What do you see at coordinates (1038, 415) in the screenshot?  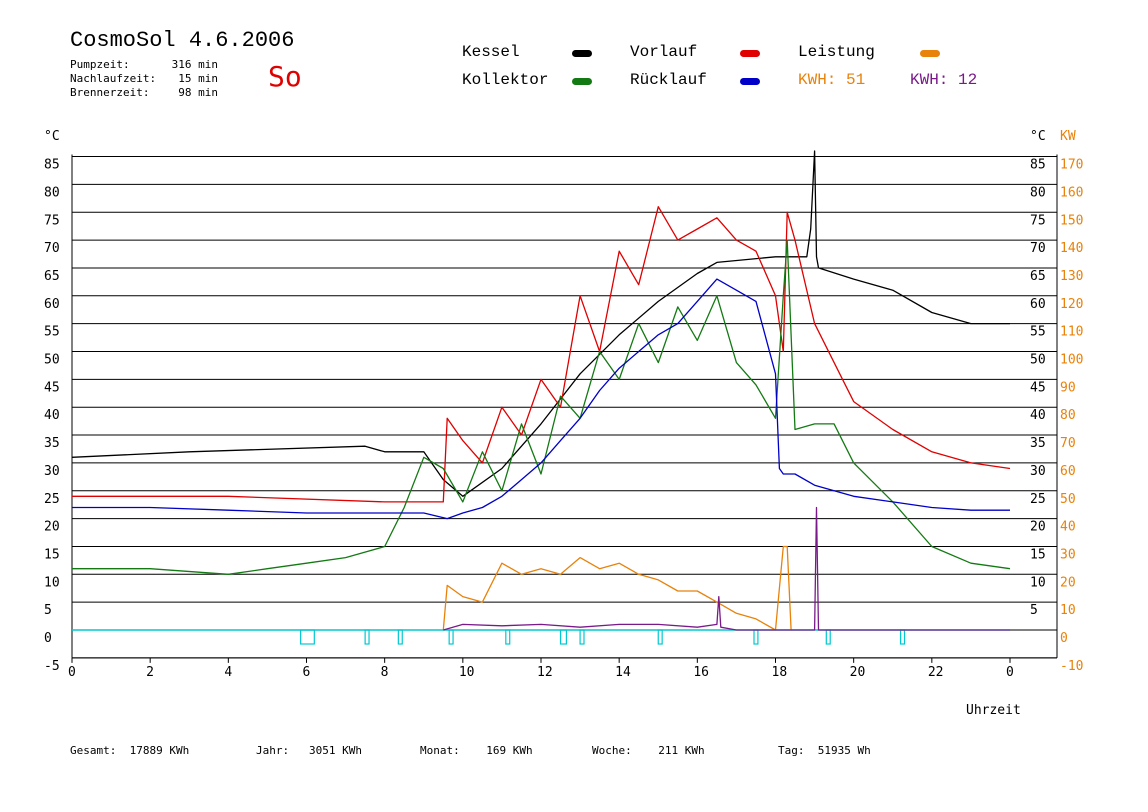 I see `y-tick-label-right: 40` at bounding box center [1038, 415].